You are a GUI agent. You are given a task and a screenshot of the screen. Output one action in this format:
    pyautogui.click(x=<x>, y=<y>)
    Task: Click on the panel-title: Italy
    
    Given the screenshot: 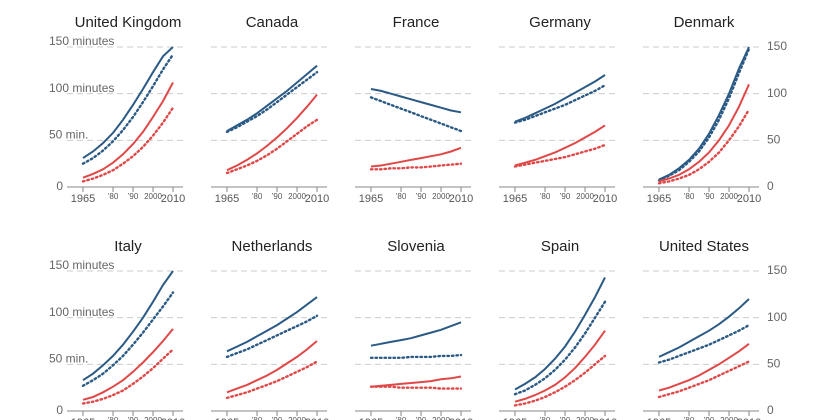 What is the action you would take?
    pyautogui.click(x=128, y=246)
    